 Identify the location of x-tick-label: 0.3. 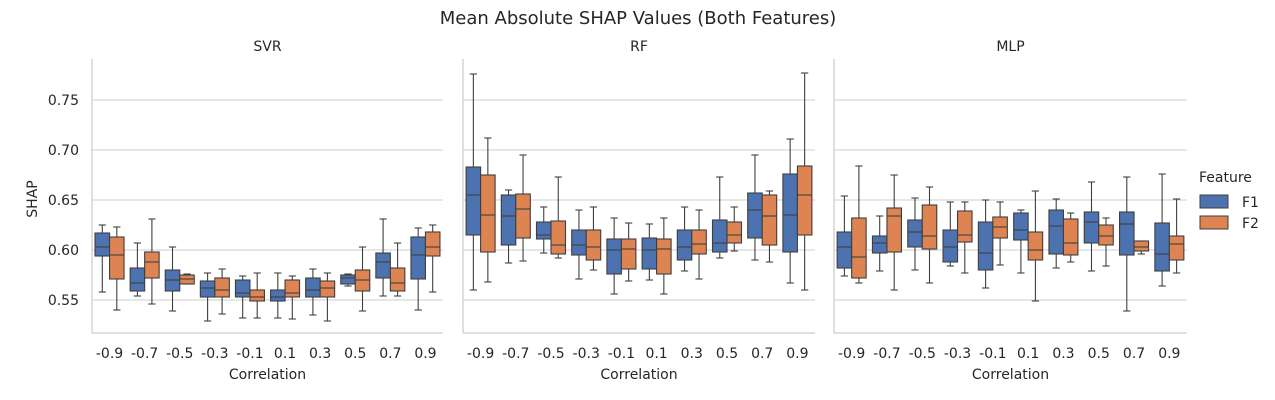
(692, 354).